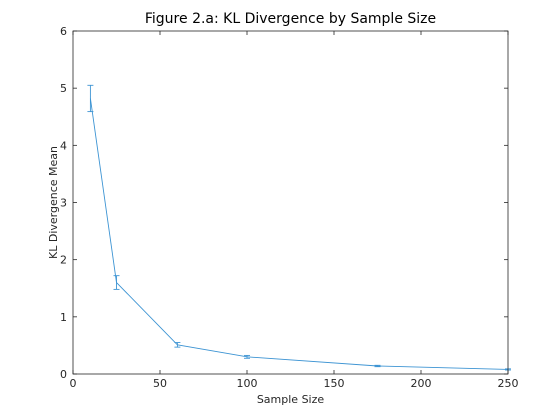  I want to click on x-tick-label: 250, so click(508, 383).